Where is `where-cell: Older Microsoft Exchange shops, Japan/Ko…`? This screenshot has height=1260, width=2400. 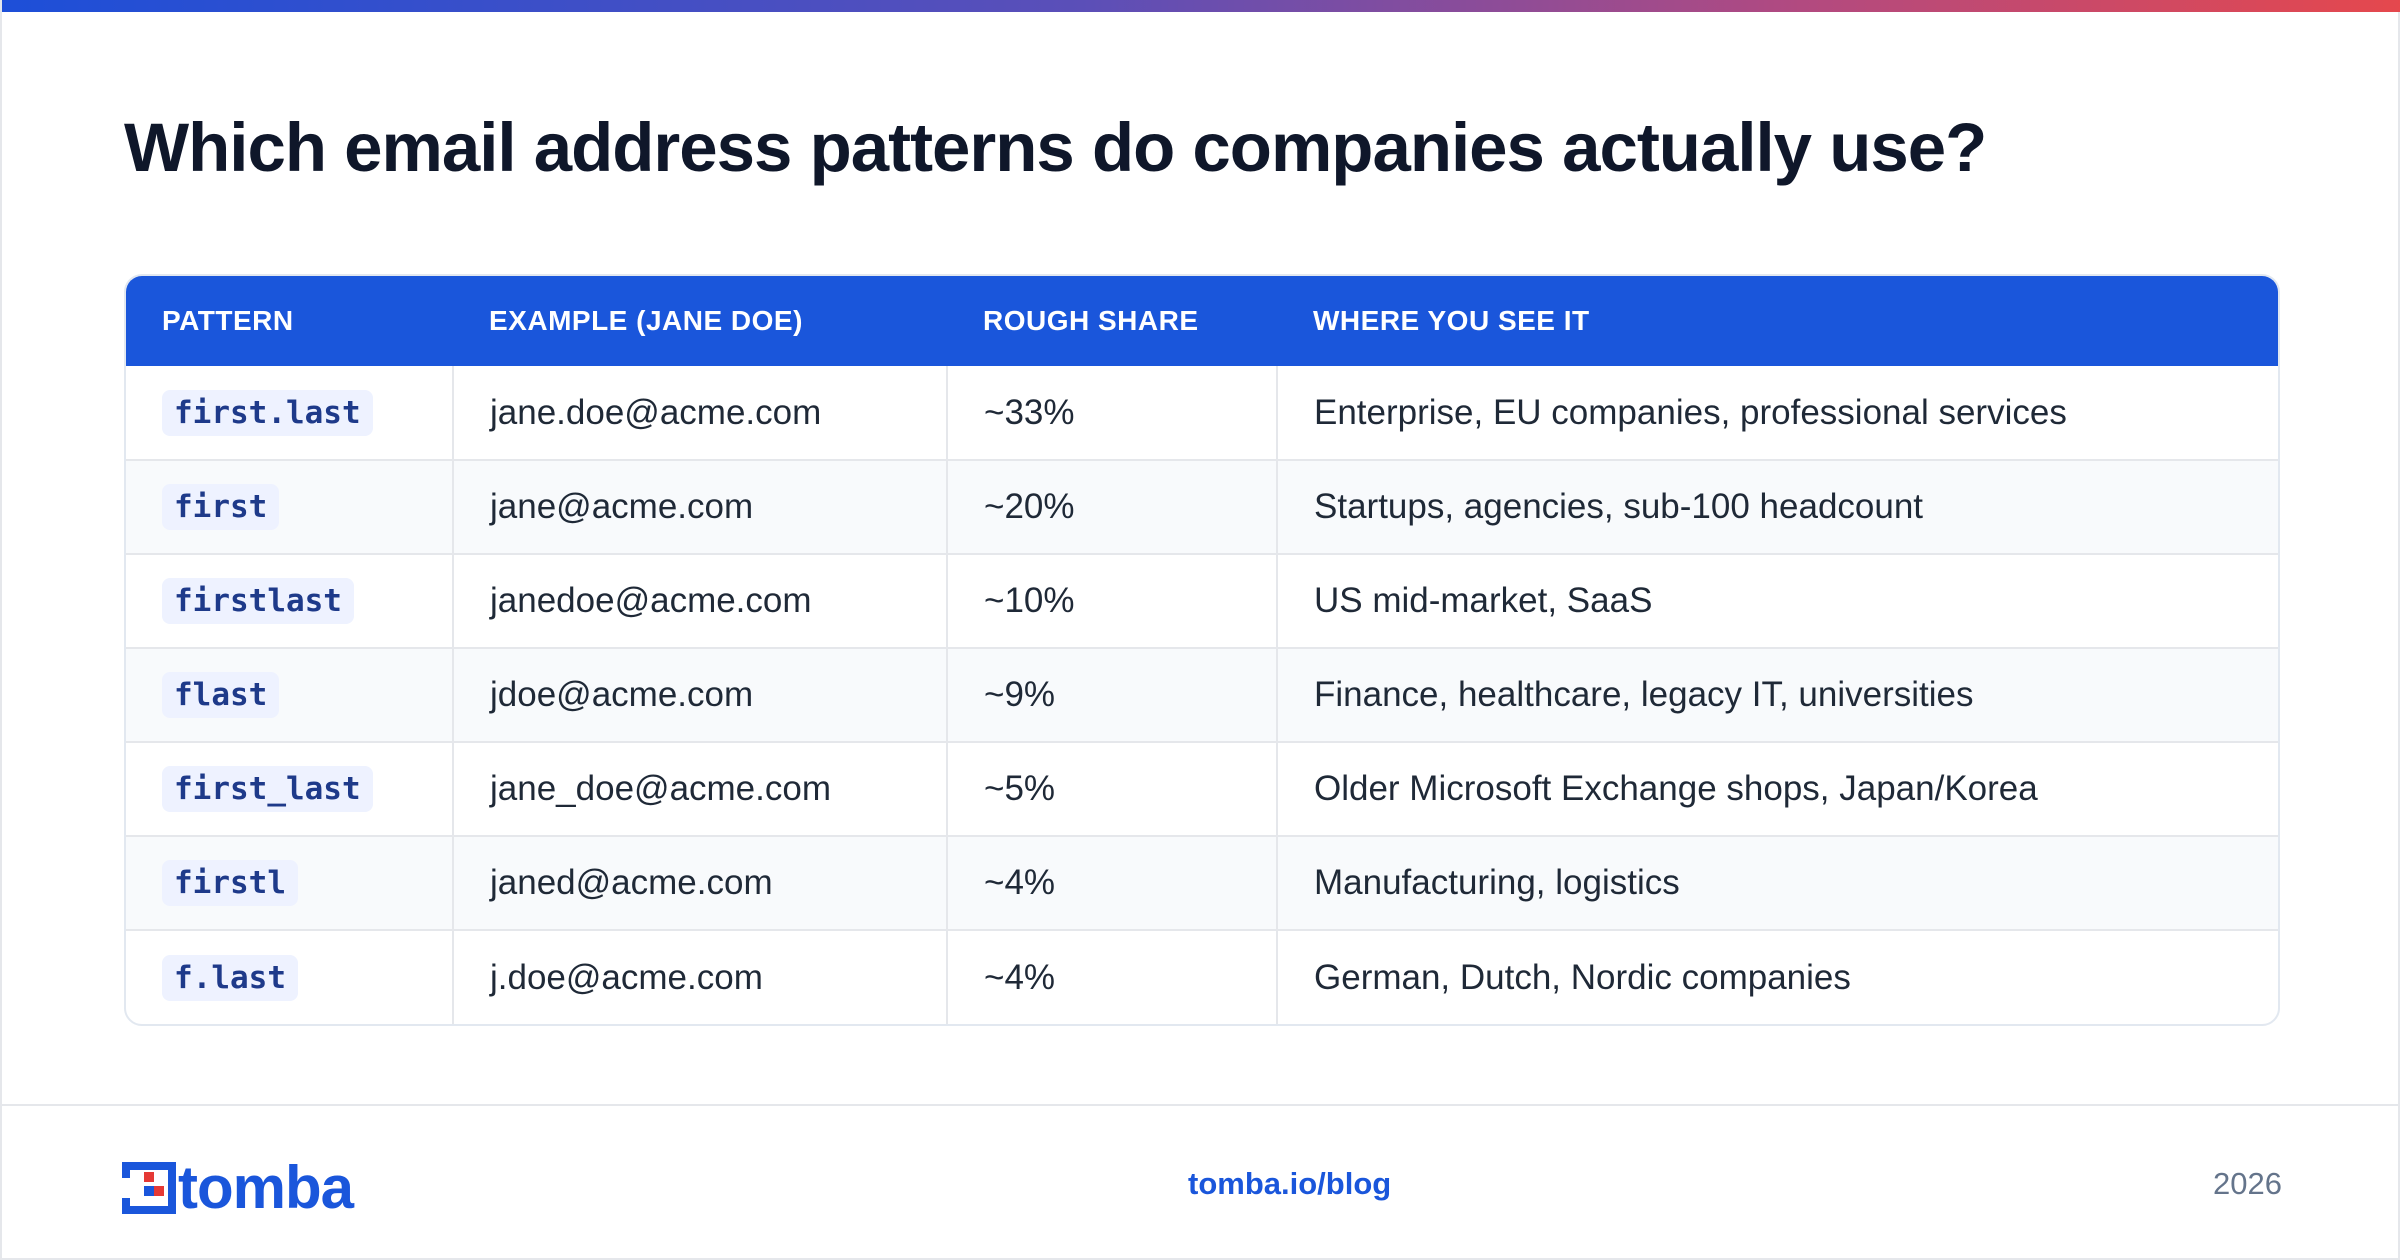 where-cell: Older Microsoft Exchange shops, Japan/Ko… is located at coordinates (1777, 789).